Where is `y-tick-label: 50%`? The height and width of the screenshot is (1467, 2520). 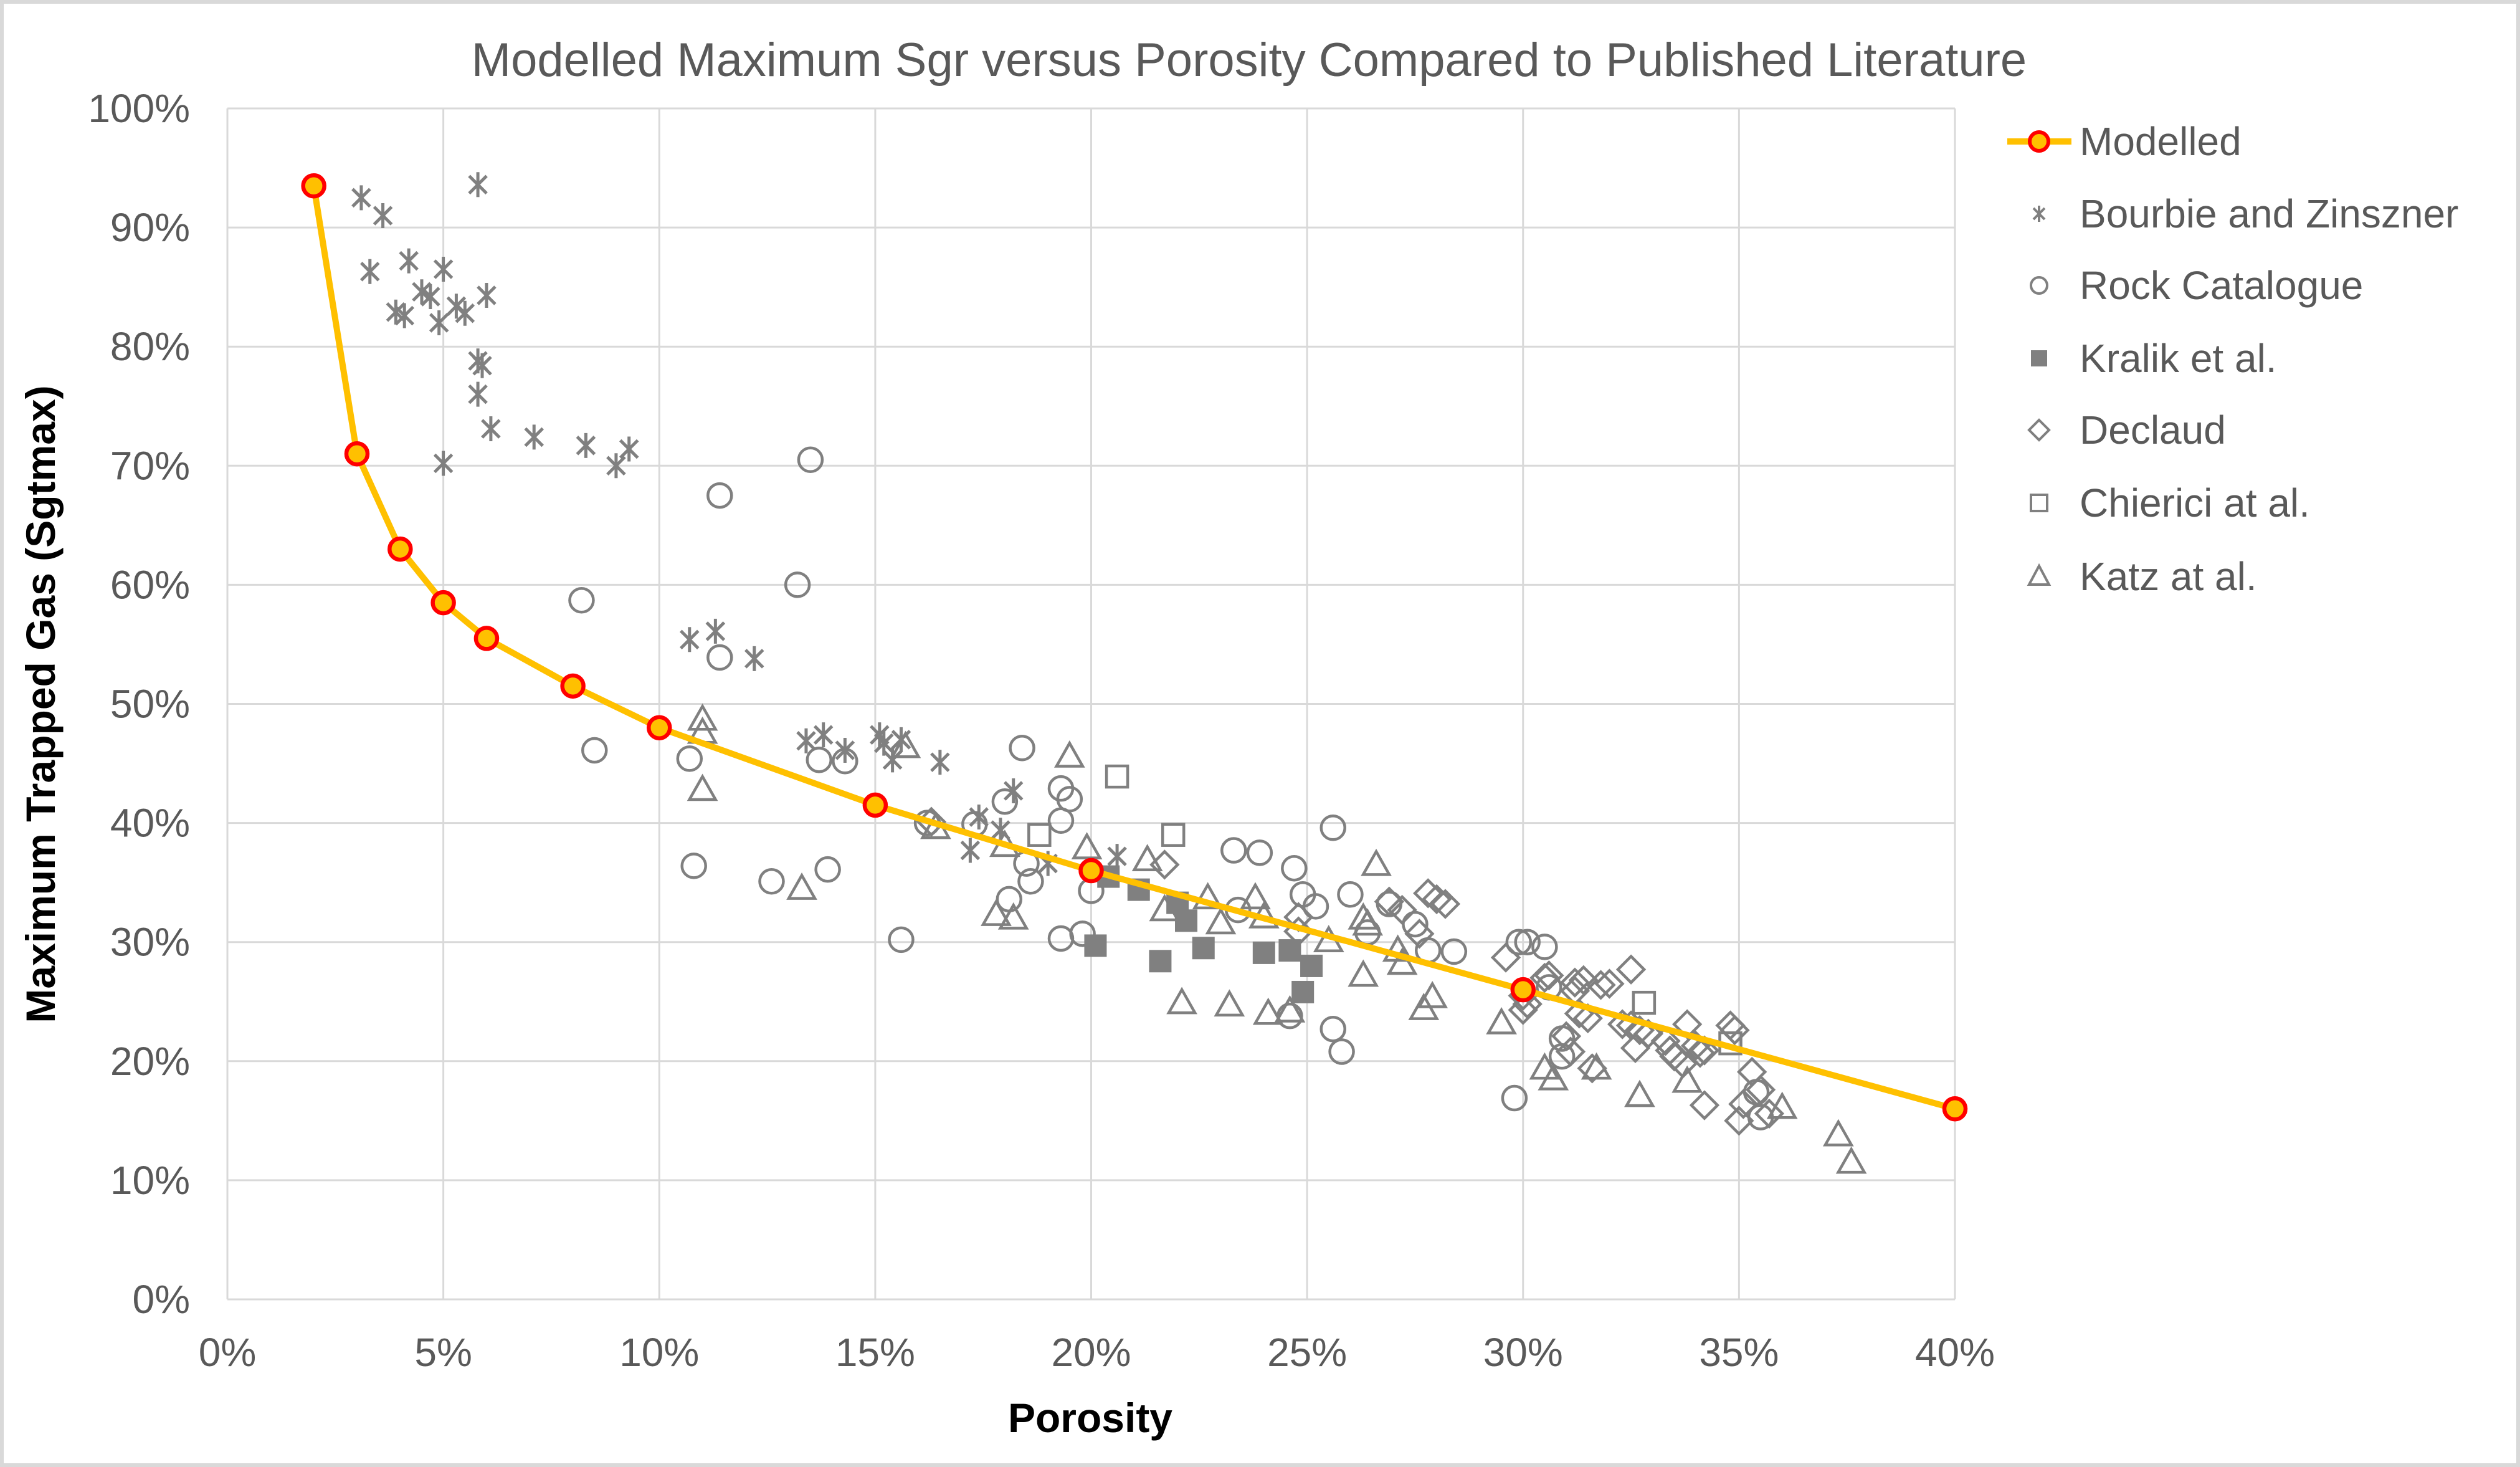
y-tick-label: 50% is located at coordinates (150, 704).